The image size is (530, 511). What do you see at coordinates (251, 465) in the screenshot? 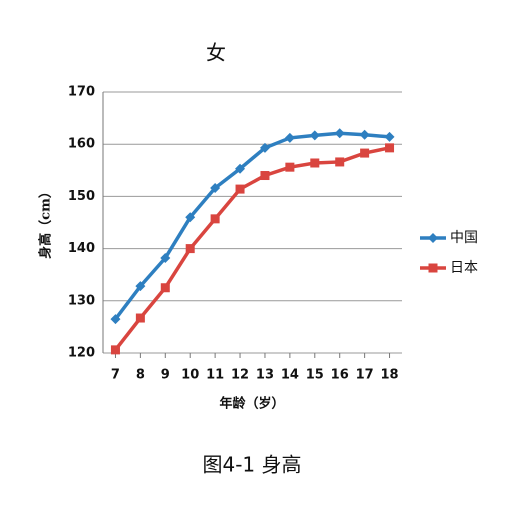
I see `caption: 图4-1 身高` at bounding box center [251, 465].